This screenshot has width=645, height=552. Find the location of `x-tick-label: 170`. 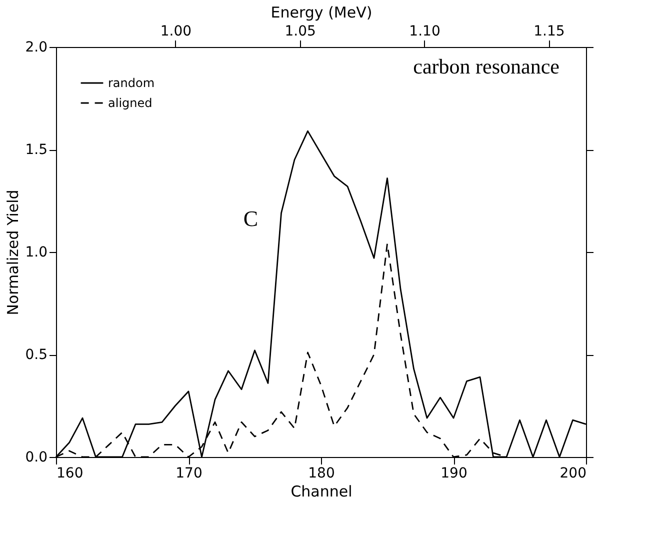

x-tick-label: 170 is located at coordinates (189, 474).